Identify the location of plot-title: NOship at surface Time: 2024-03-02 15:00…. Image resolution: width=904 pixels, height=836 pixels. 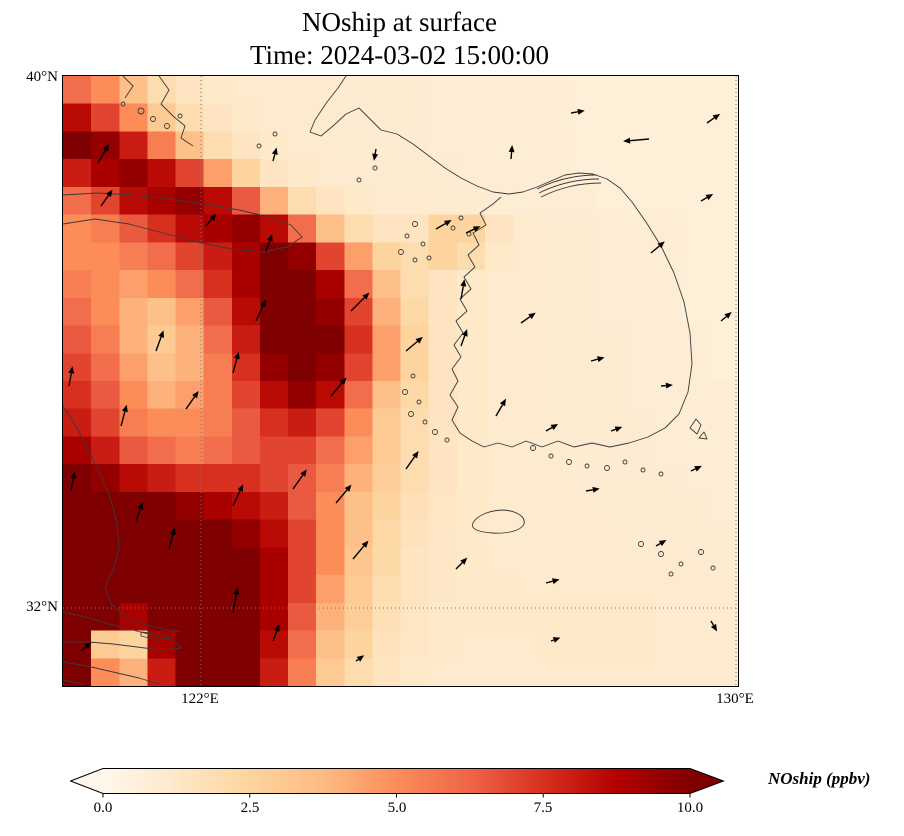
(399, 39).